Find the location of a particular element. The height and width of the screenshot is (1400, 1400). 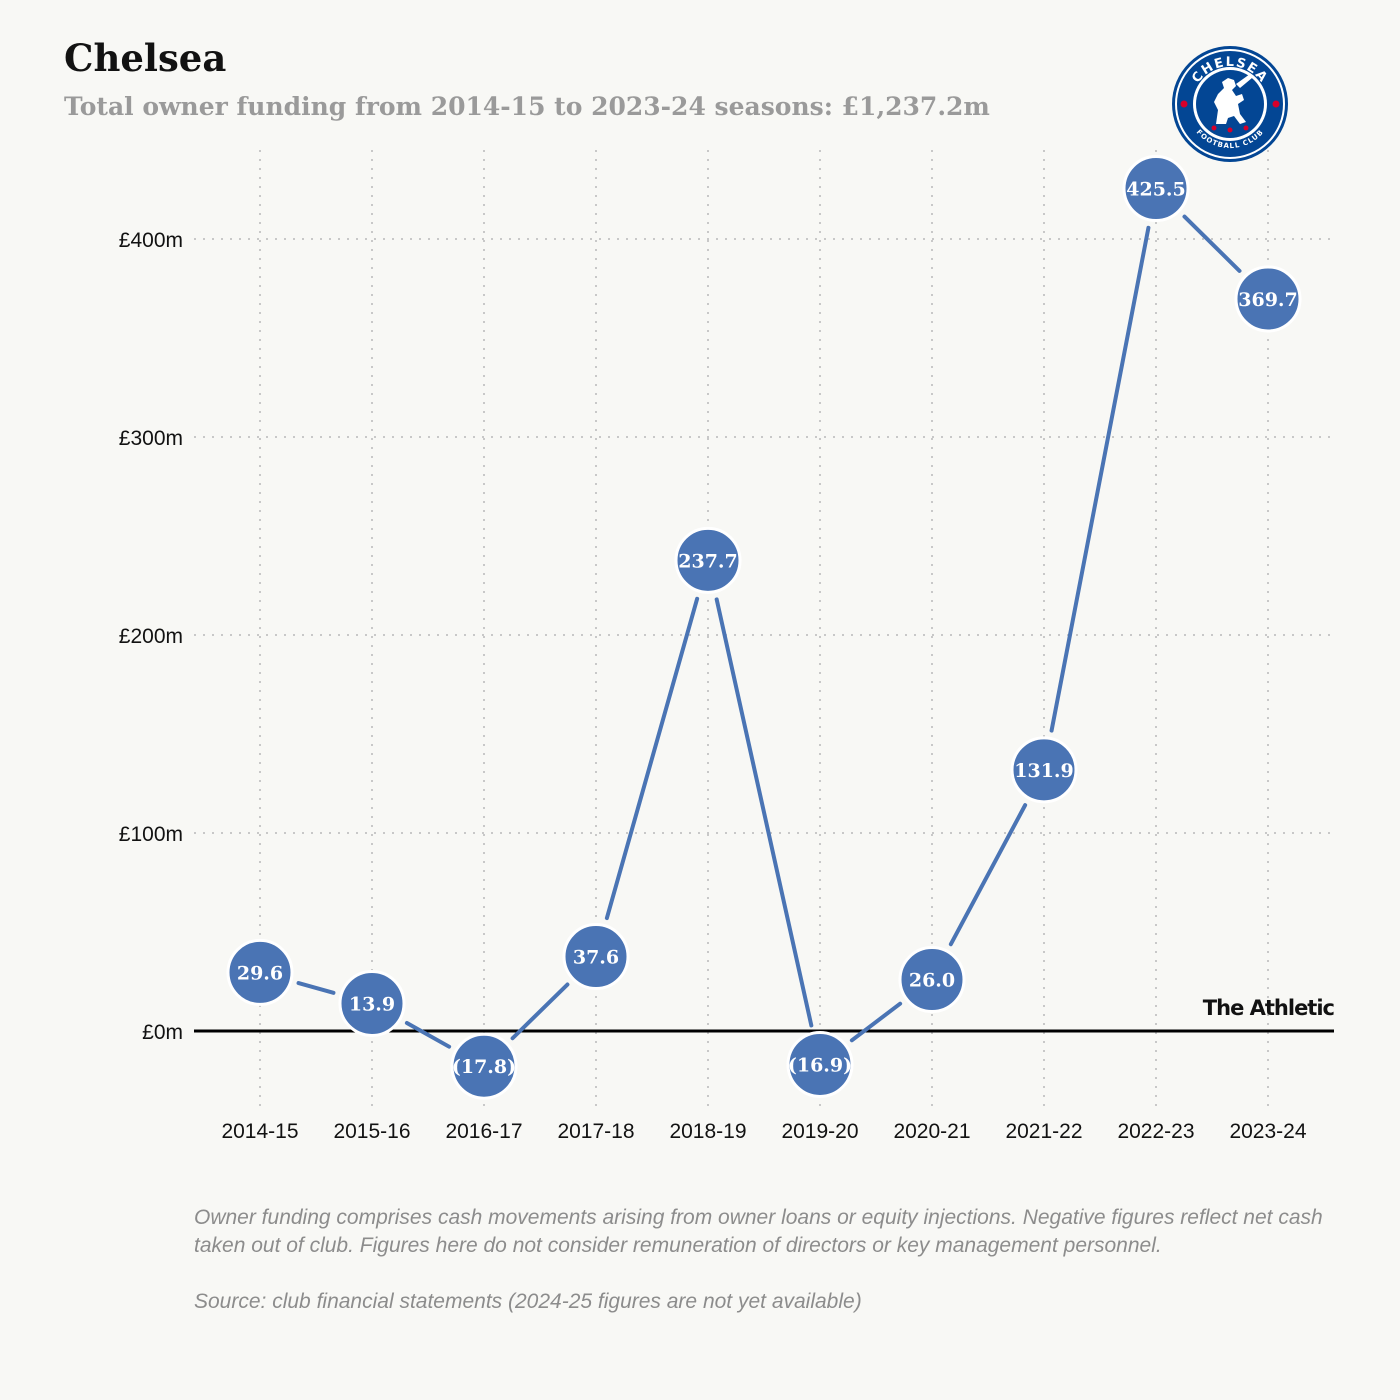

x-tick-label: 2020-21 is located at coordinates (931, 1131).